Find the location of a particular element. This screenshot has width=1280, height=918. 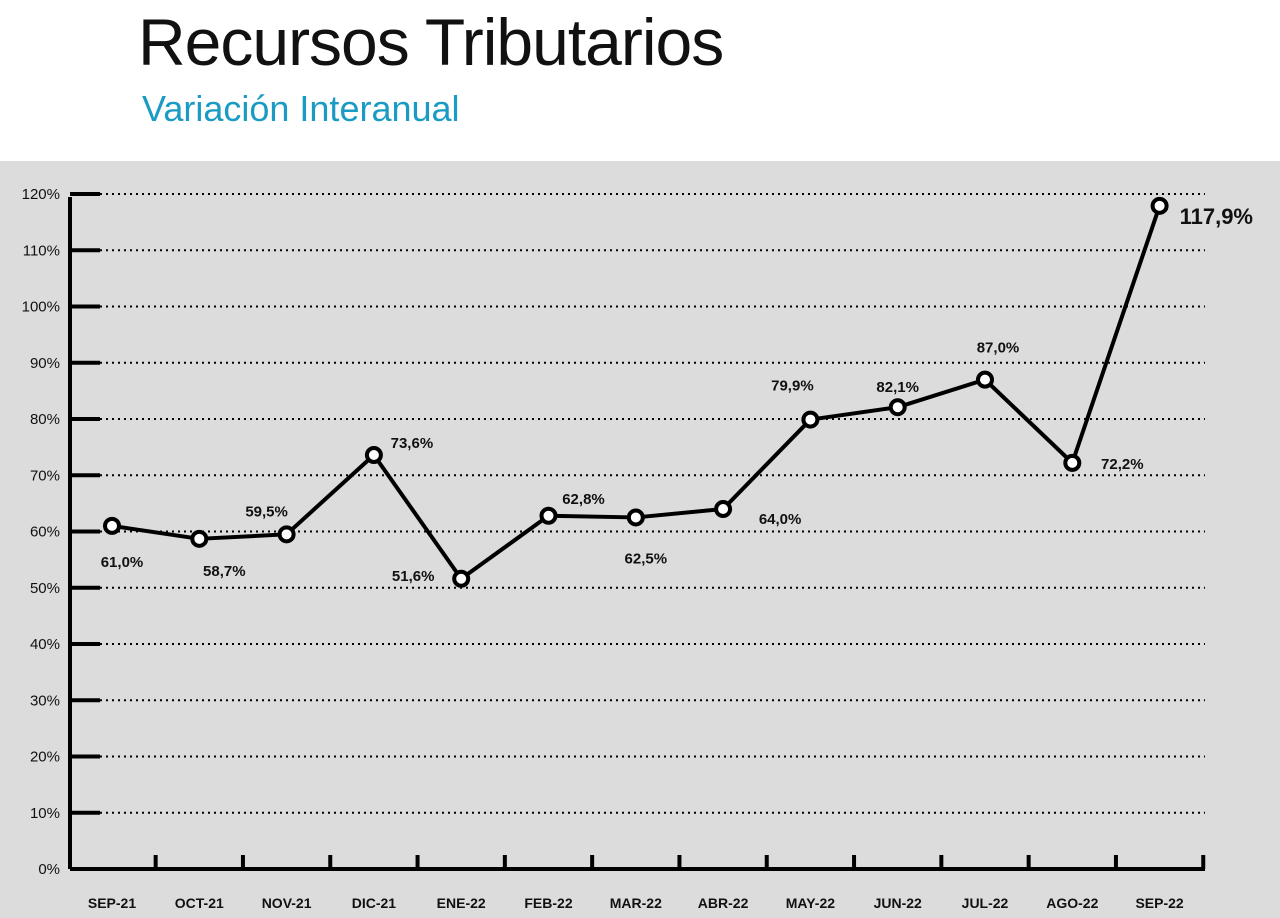

y-tick-label: 120% is located at coordinates (41, 194).